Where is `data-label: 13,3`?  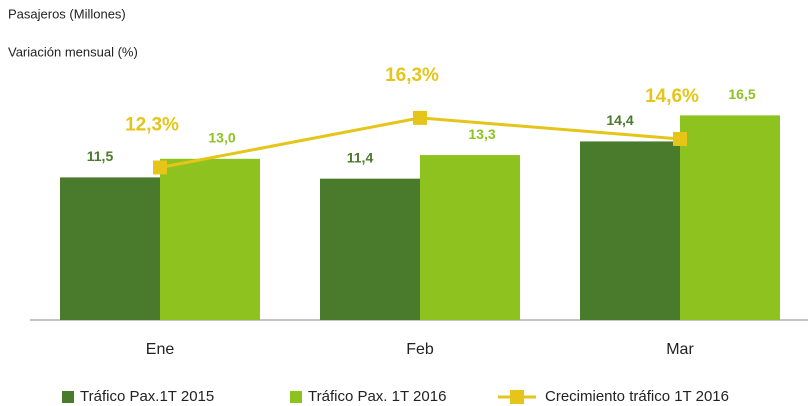 data-label: 13,3 is located at coordinates (481, 134).